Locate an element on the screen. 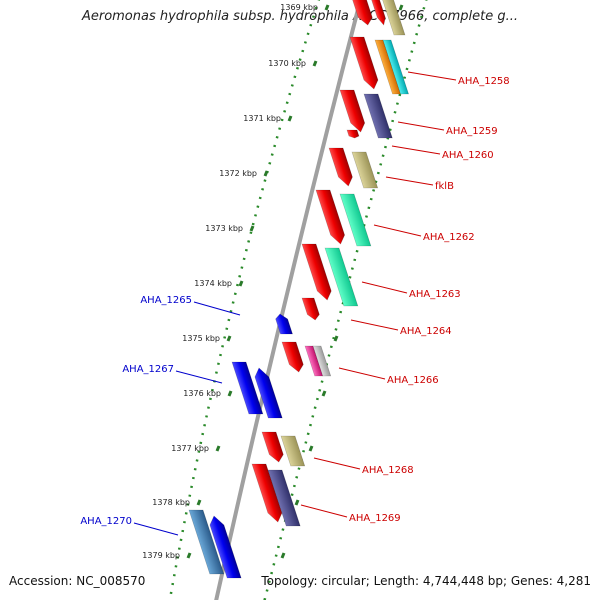 Image resolution: width=600 pixels, height=600 pixels. gene-label: AHA_1266 is located at coordinates (413, 380).